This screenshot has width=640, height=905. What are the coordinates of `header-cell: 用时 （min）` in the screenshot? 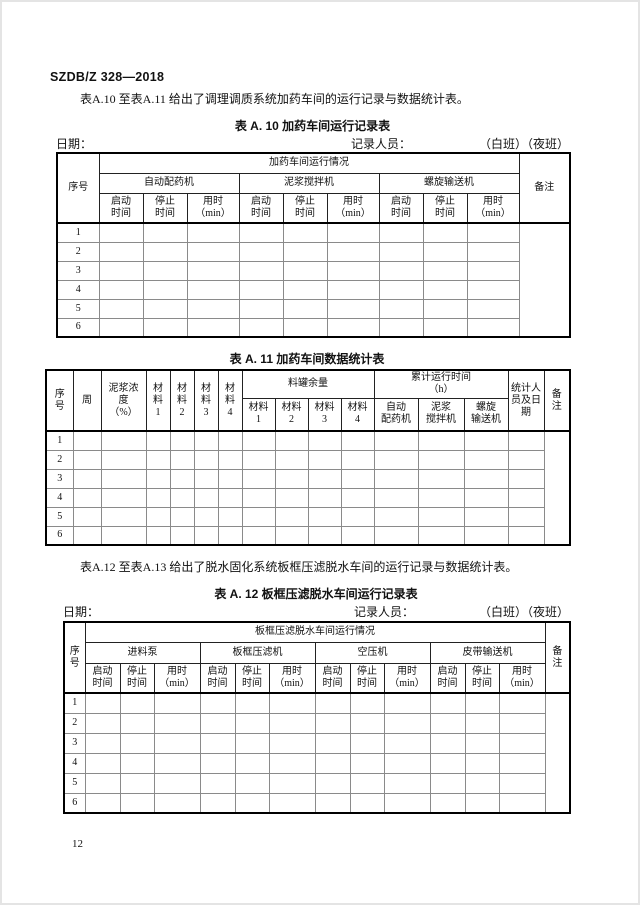 It's located at (493, 208).